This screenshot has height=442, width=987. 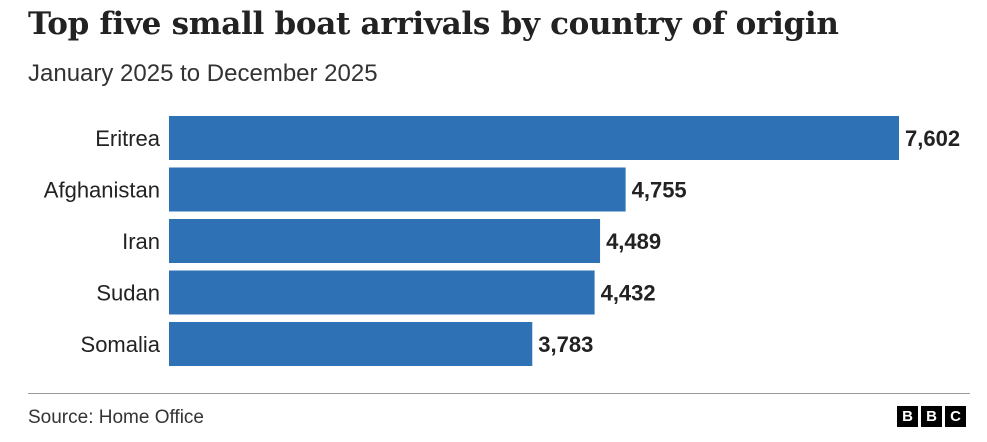 I want to click on bbc-logo-letter-1: B, so click(x=907, y=416).